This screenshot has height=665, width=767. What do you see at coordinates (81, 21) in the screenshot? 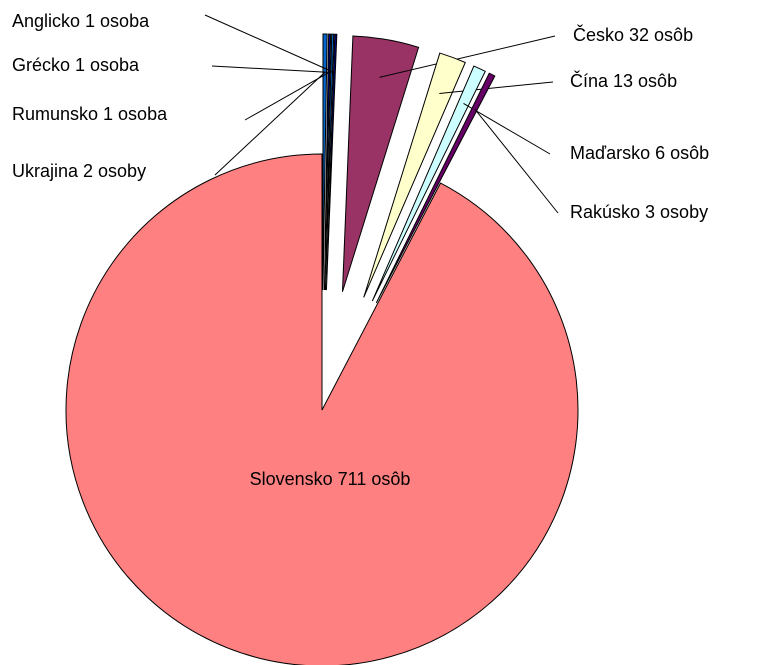
I see `data-label: Anglicko 1 osoba` at bounding box center [81, 21].